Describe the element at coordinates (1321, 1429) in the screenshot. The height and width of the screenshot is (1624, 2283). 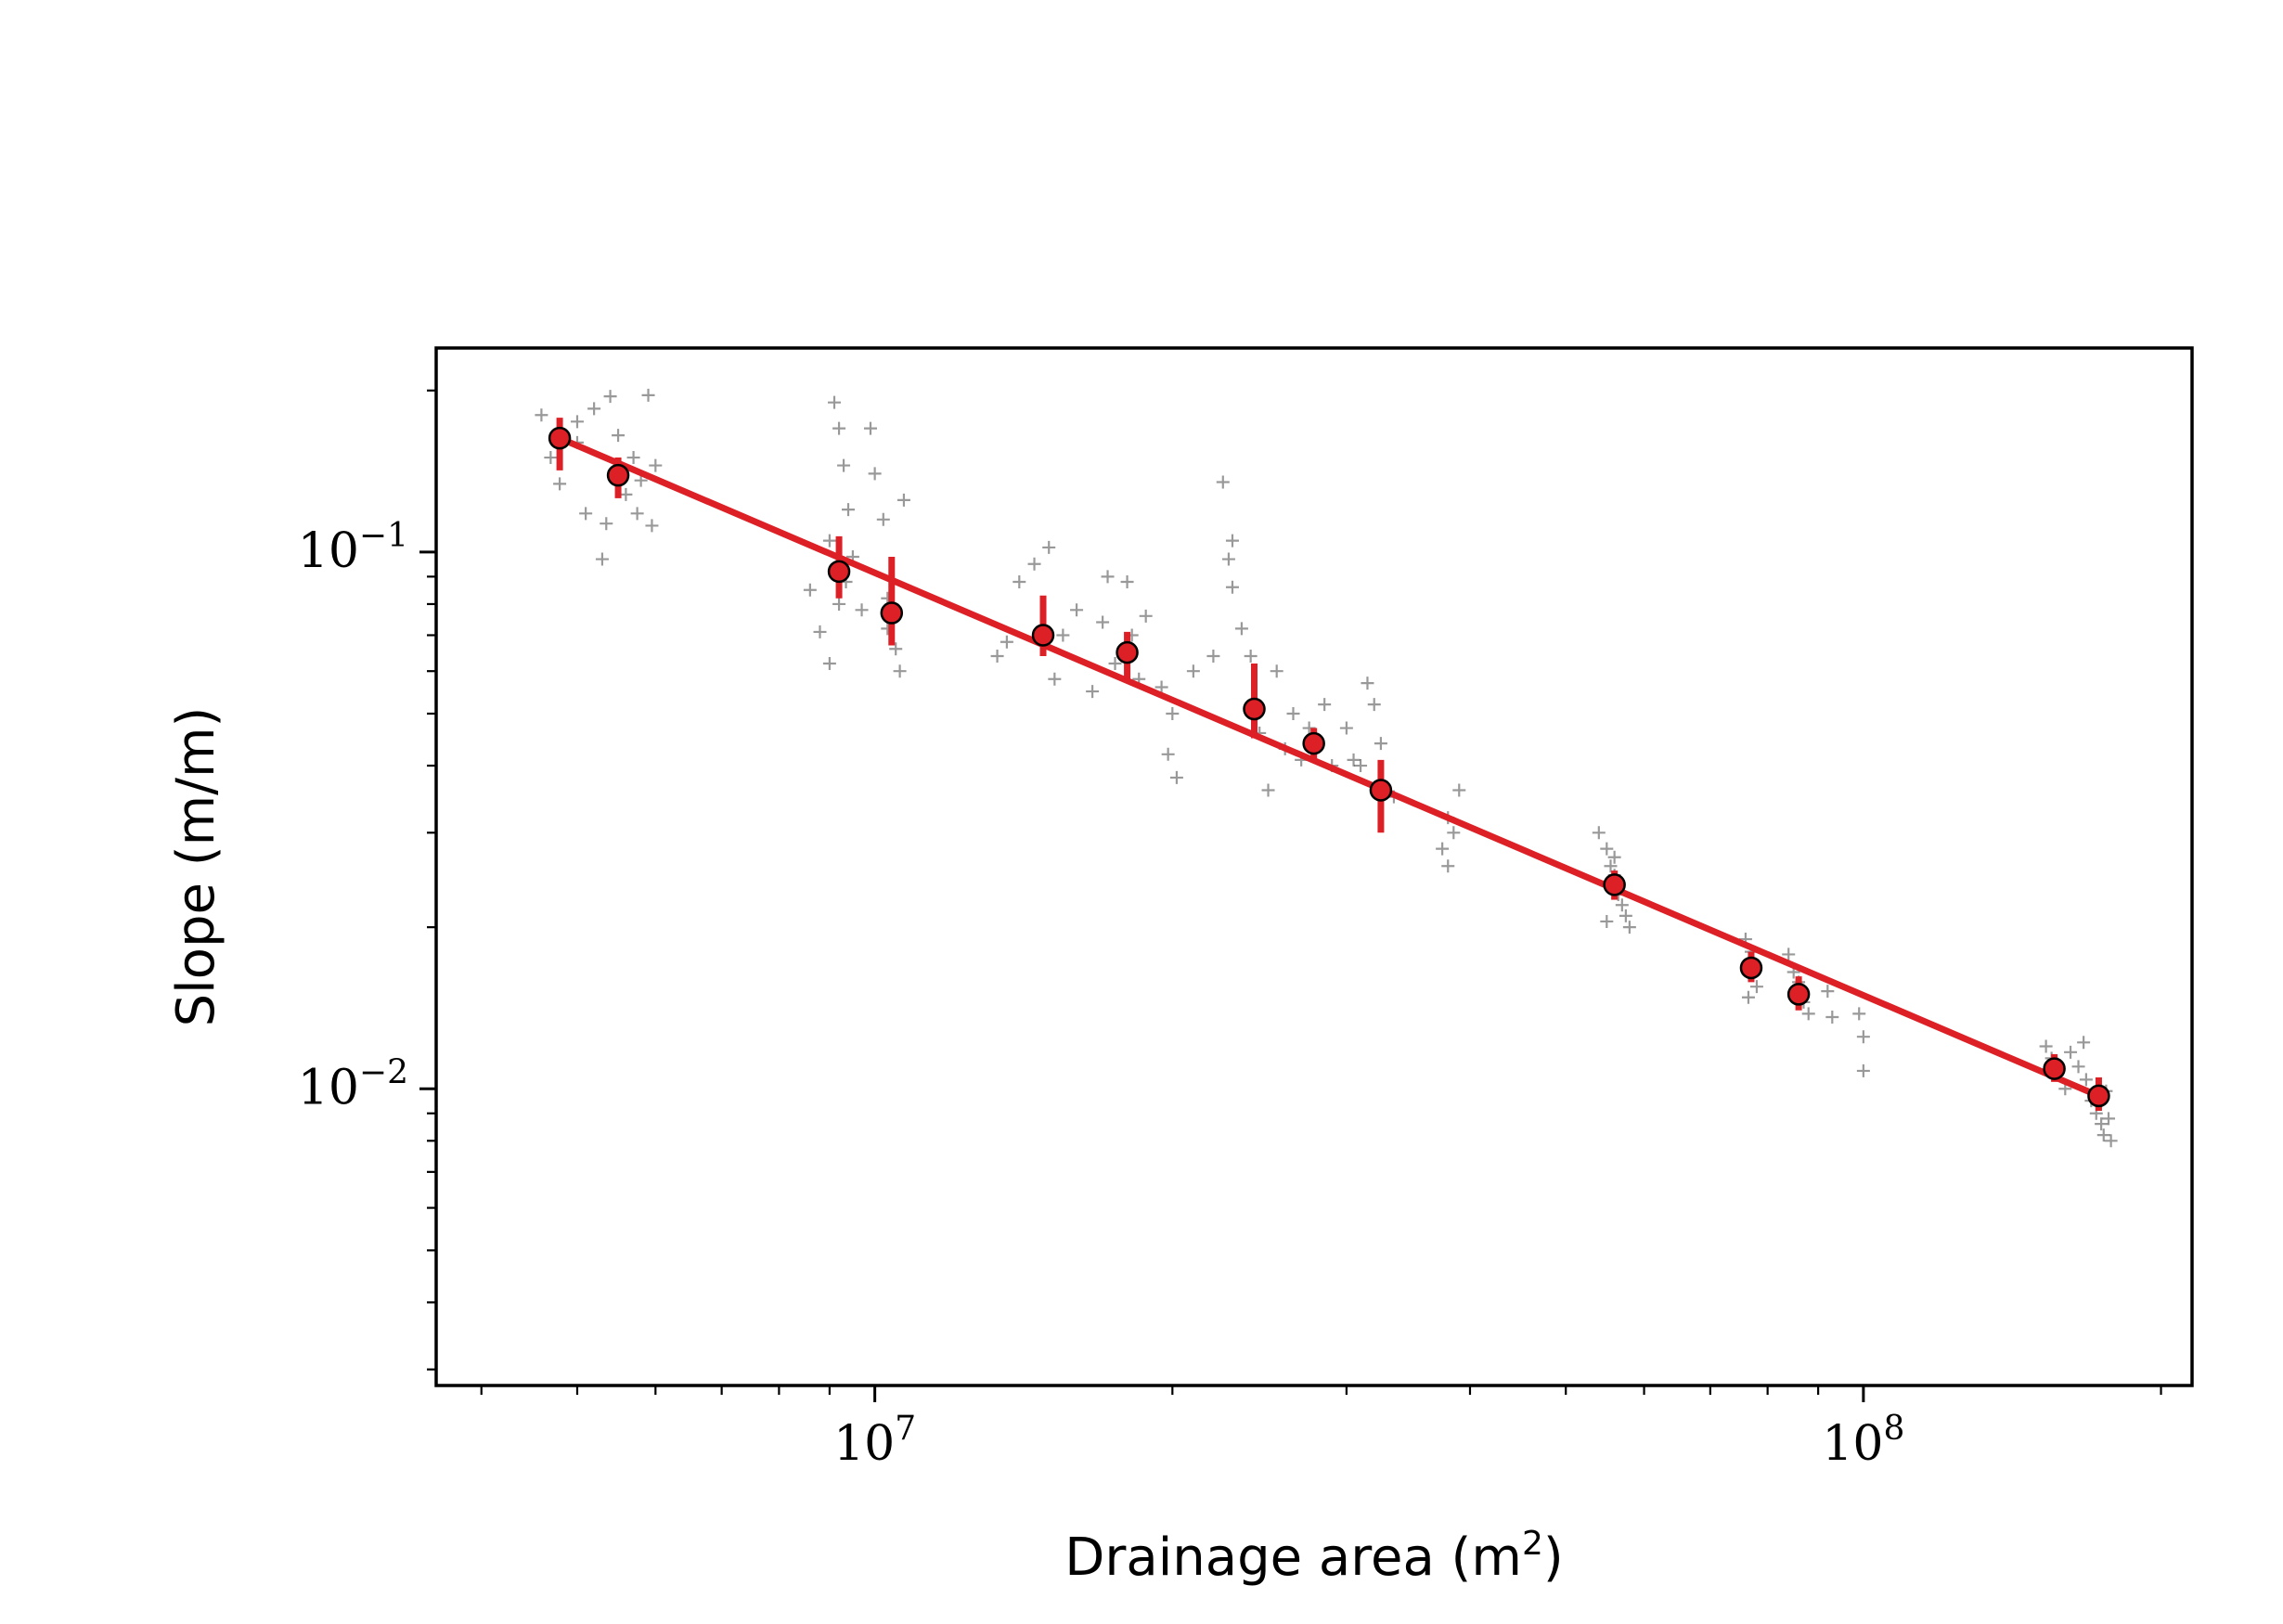
I see `x-axis-ticks: 107 108` at that location.